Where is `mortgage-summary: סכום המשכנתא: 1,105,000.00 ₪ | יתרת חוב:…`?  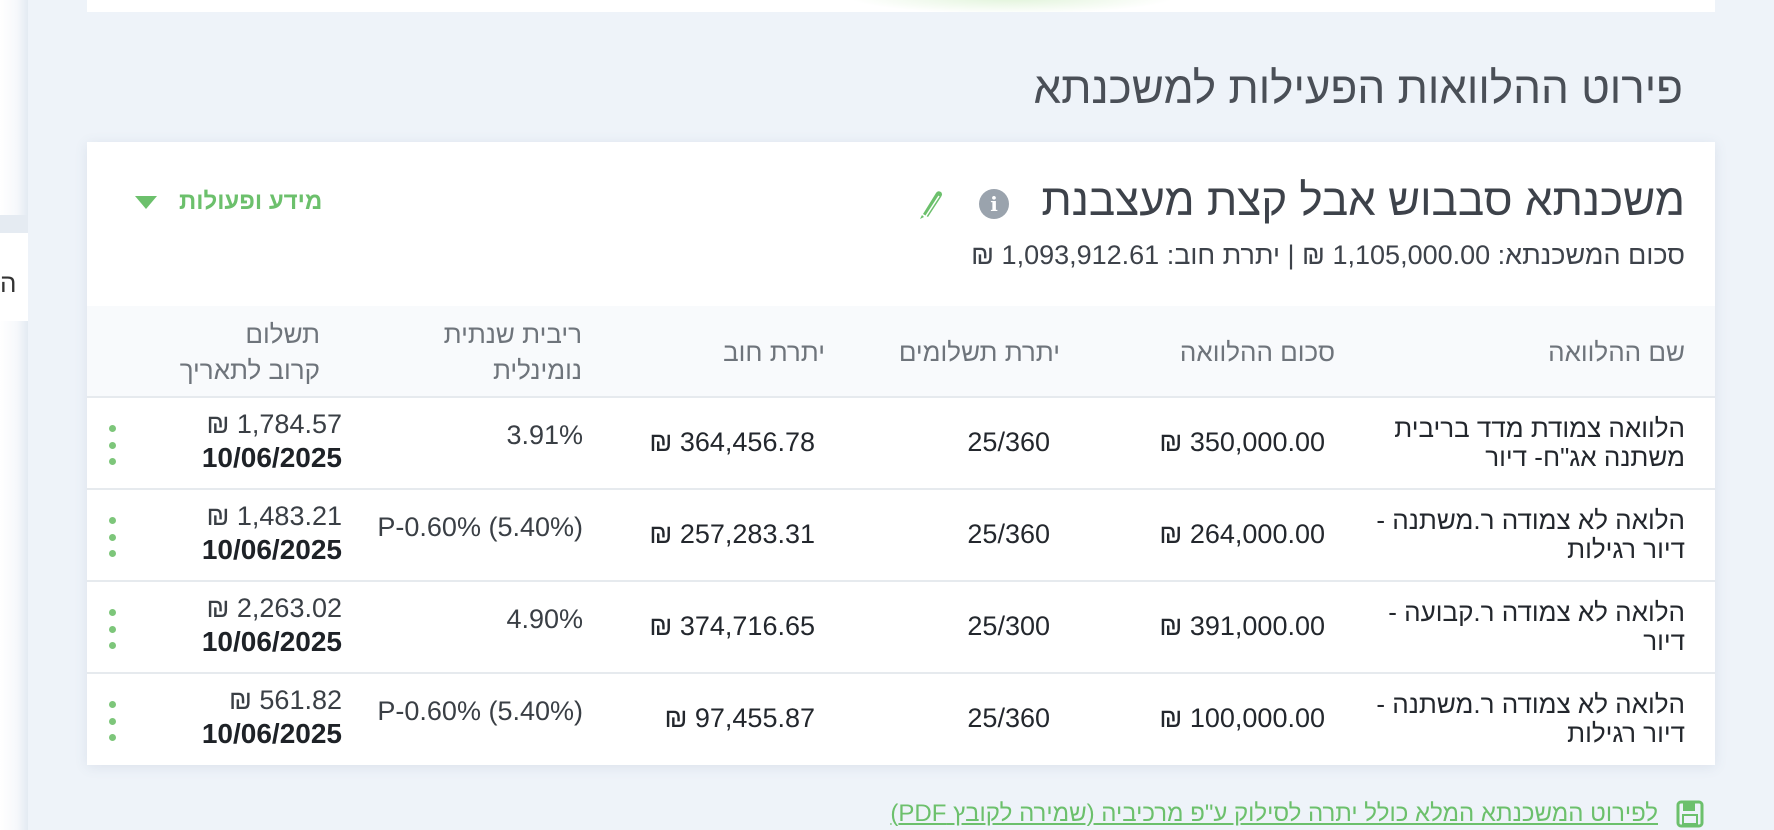
mortgage-summary: סכום המשכנתא: 1,105,000.00 ₪ | יתרת חוב:… is located at coordinates (1328, 255).